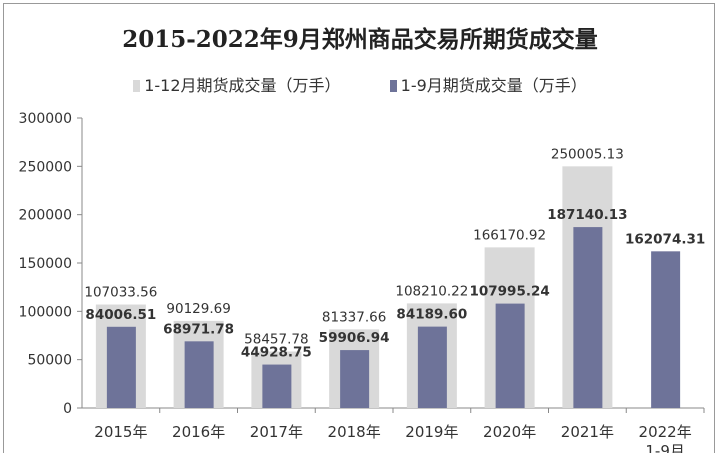 Image resolution: width=720 pixels, height=453 pixels. I want to click on y-tick-label: 100000, so click(45, 312).